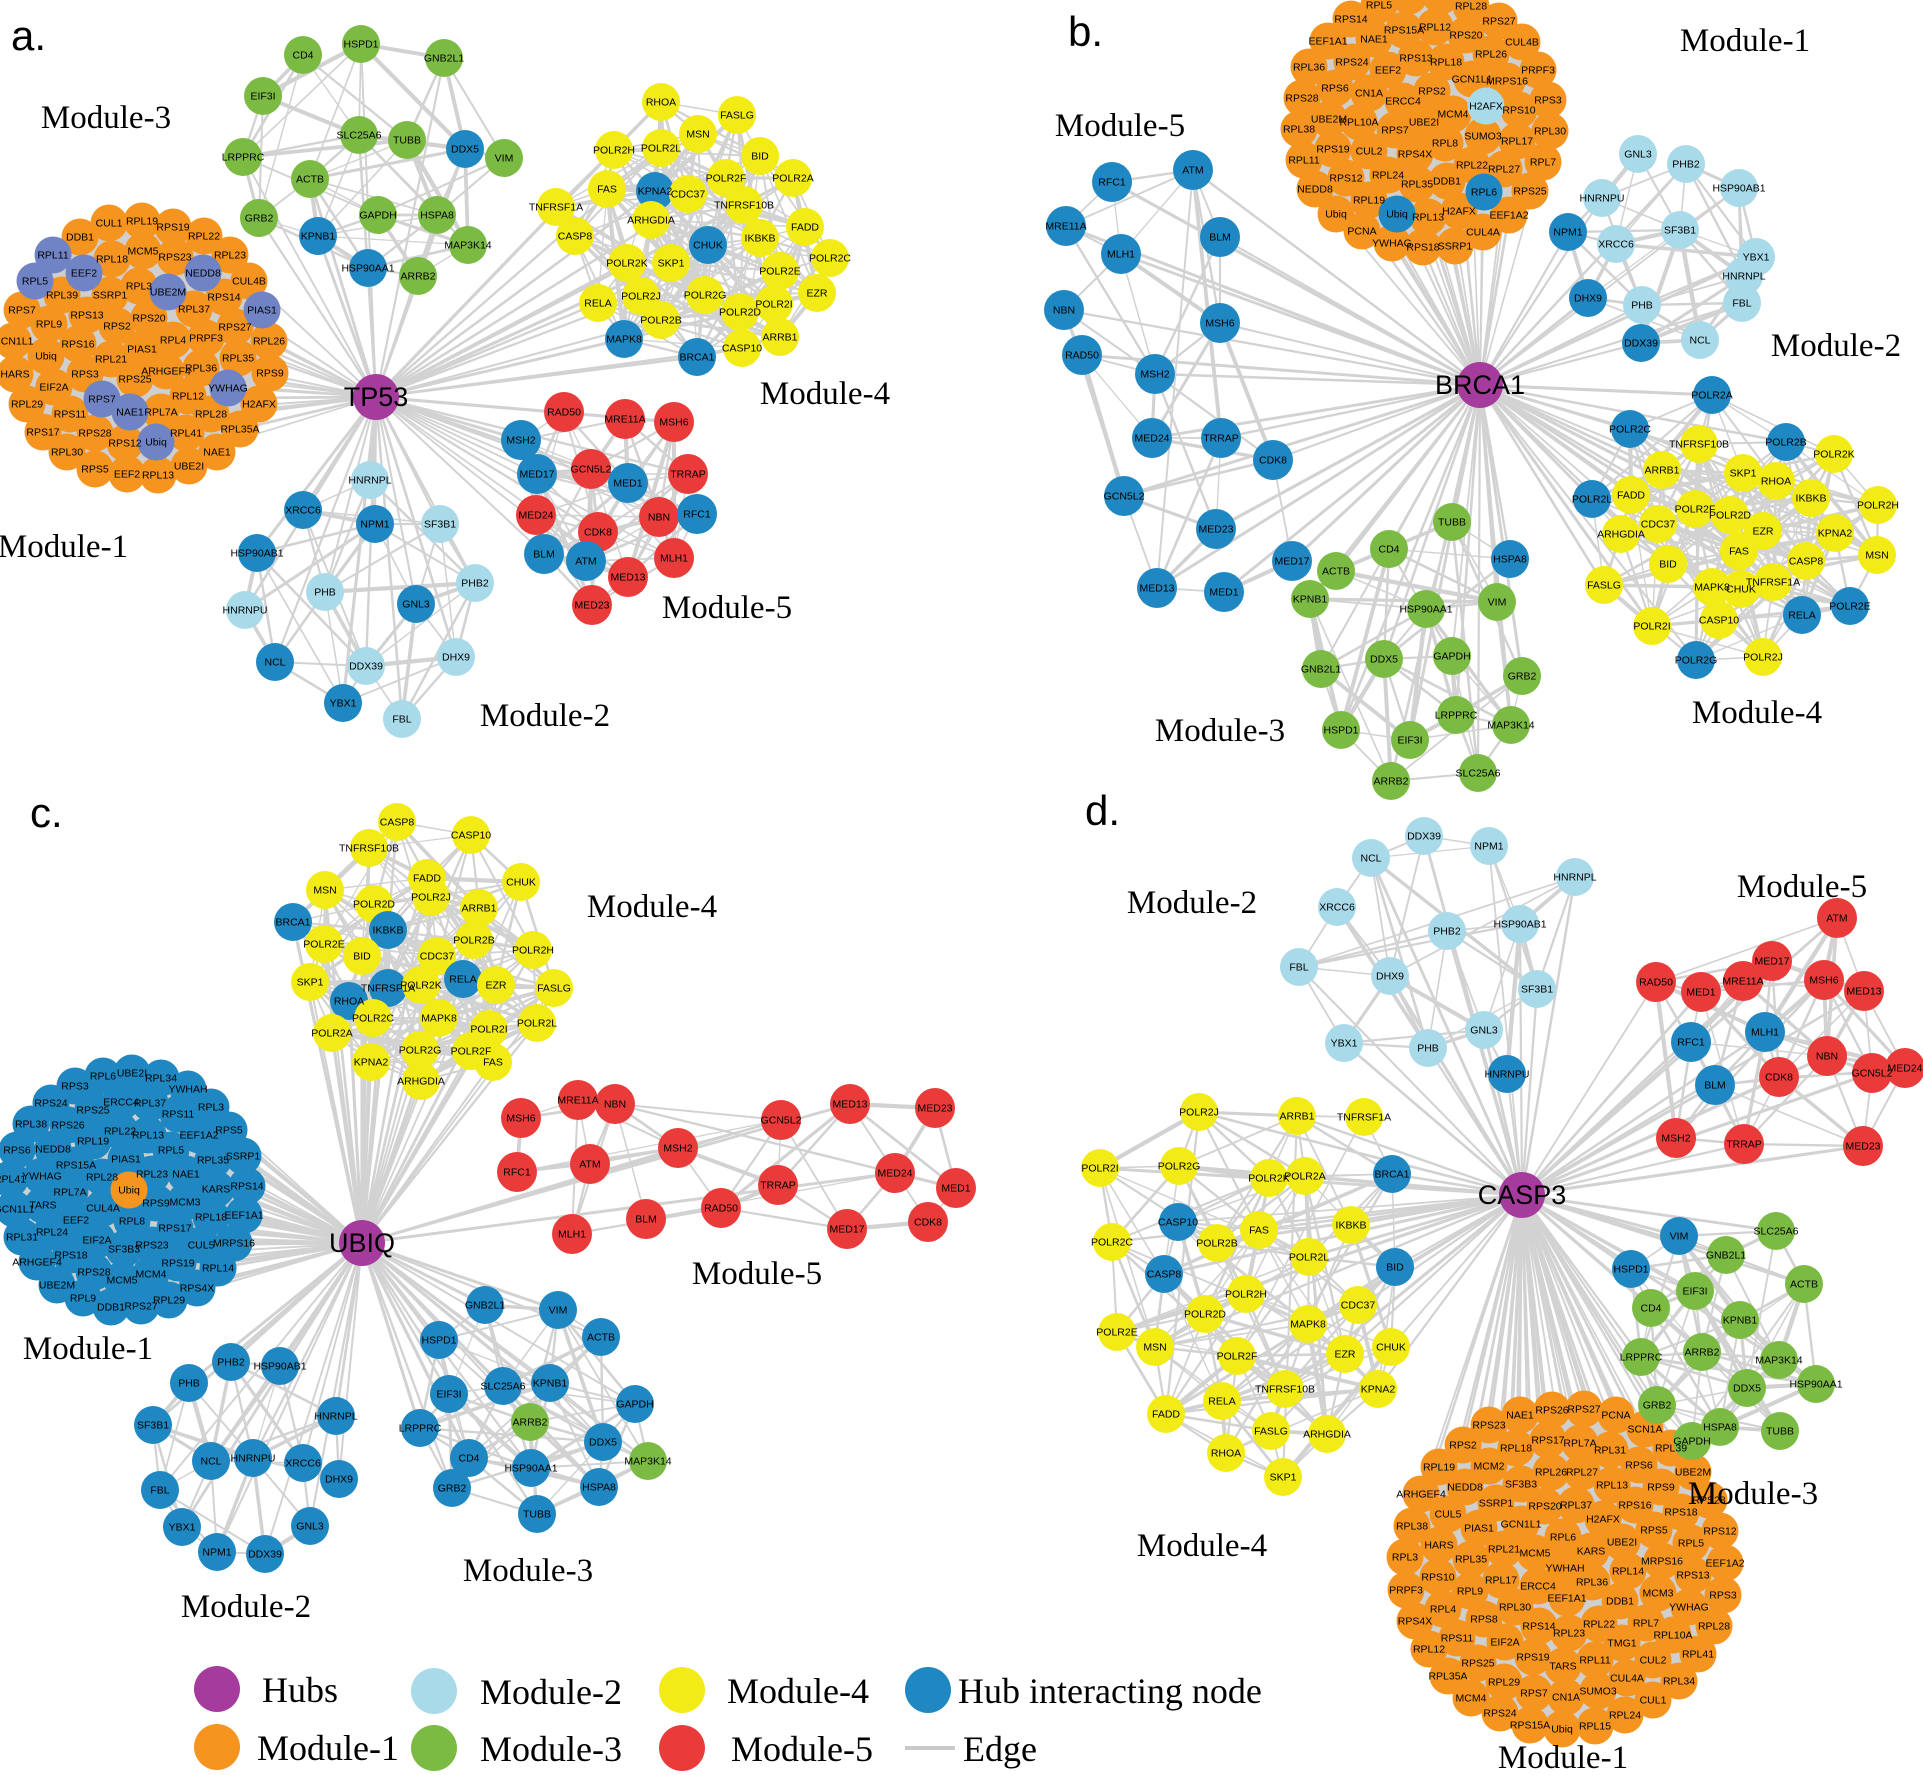  Describe the element at coordinates (1479, 1529) in the screenshot. I see `svg-text: PIAS1` at that location.